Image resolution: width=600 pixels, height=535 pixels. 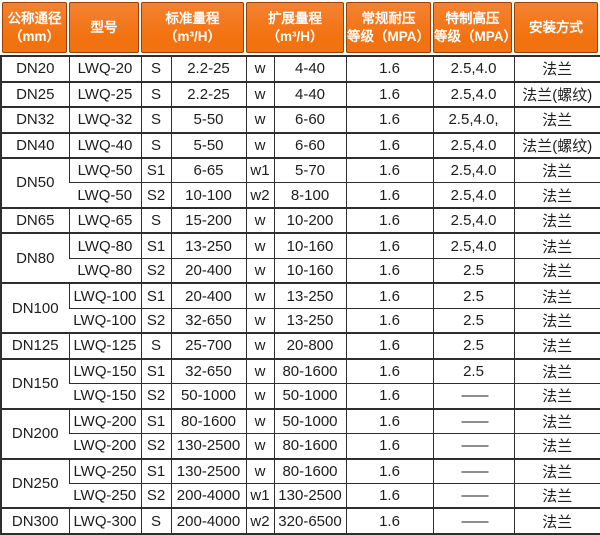 I want to click on table-row: DN80 LWQ-80 S1 13-250 w 10-160 1.6 2.5,4.0 法兰, so click(x=300, y=258).